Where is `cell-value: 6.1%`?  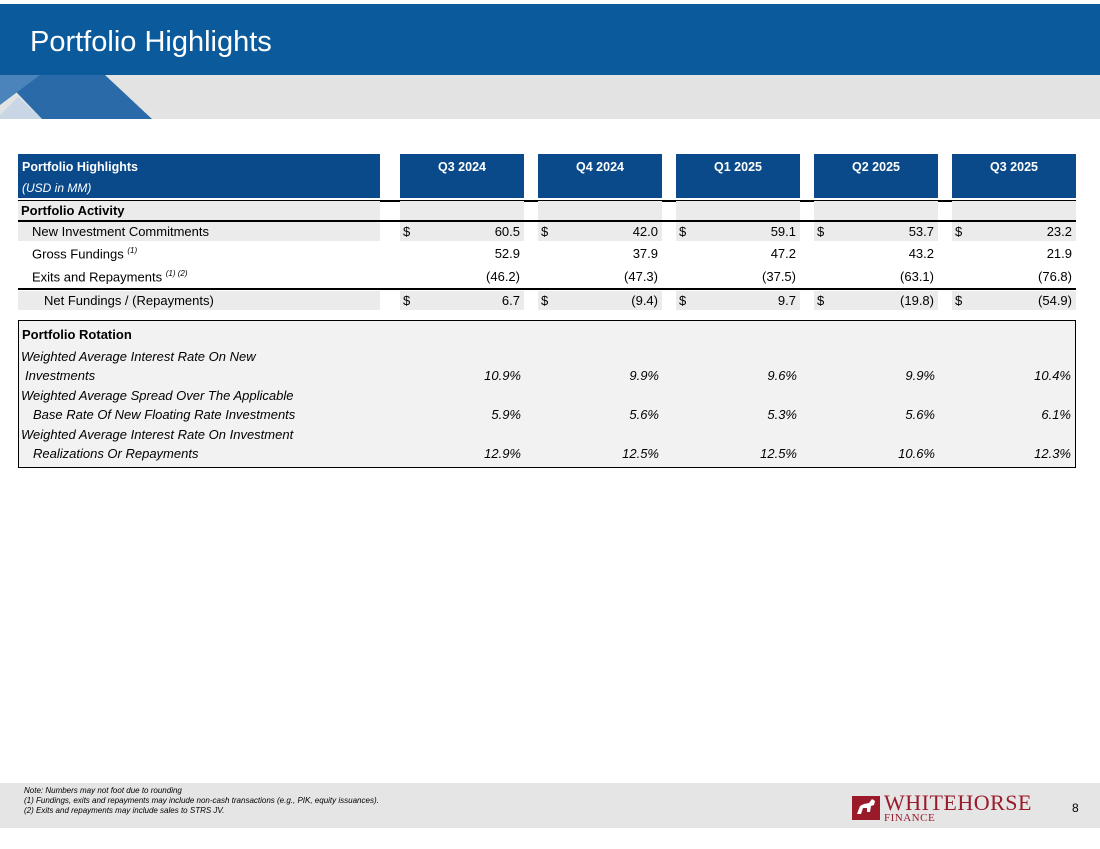 cell-value: 6.1% is located at coordinates (1056, 414).